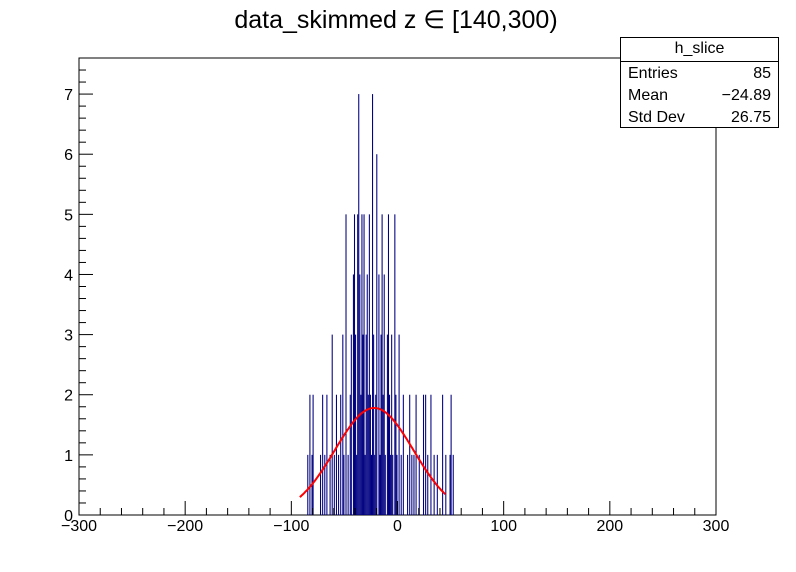 The height and width of the screenshot is (572, 796). I want to click on y-tick-label: 7, so click(68, 95).